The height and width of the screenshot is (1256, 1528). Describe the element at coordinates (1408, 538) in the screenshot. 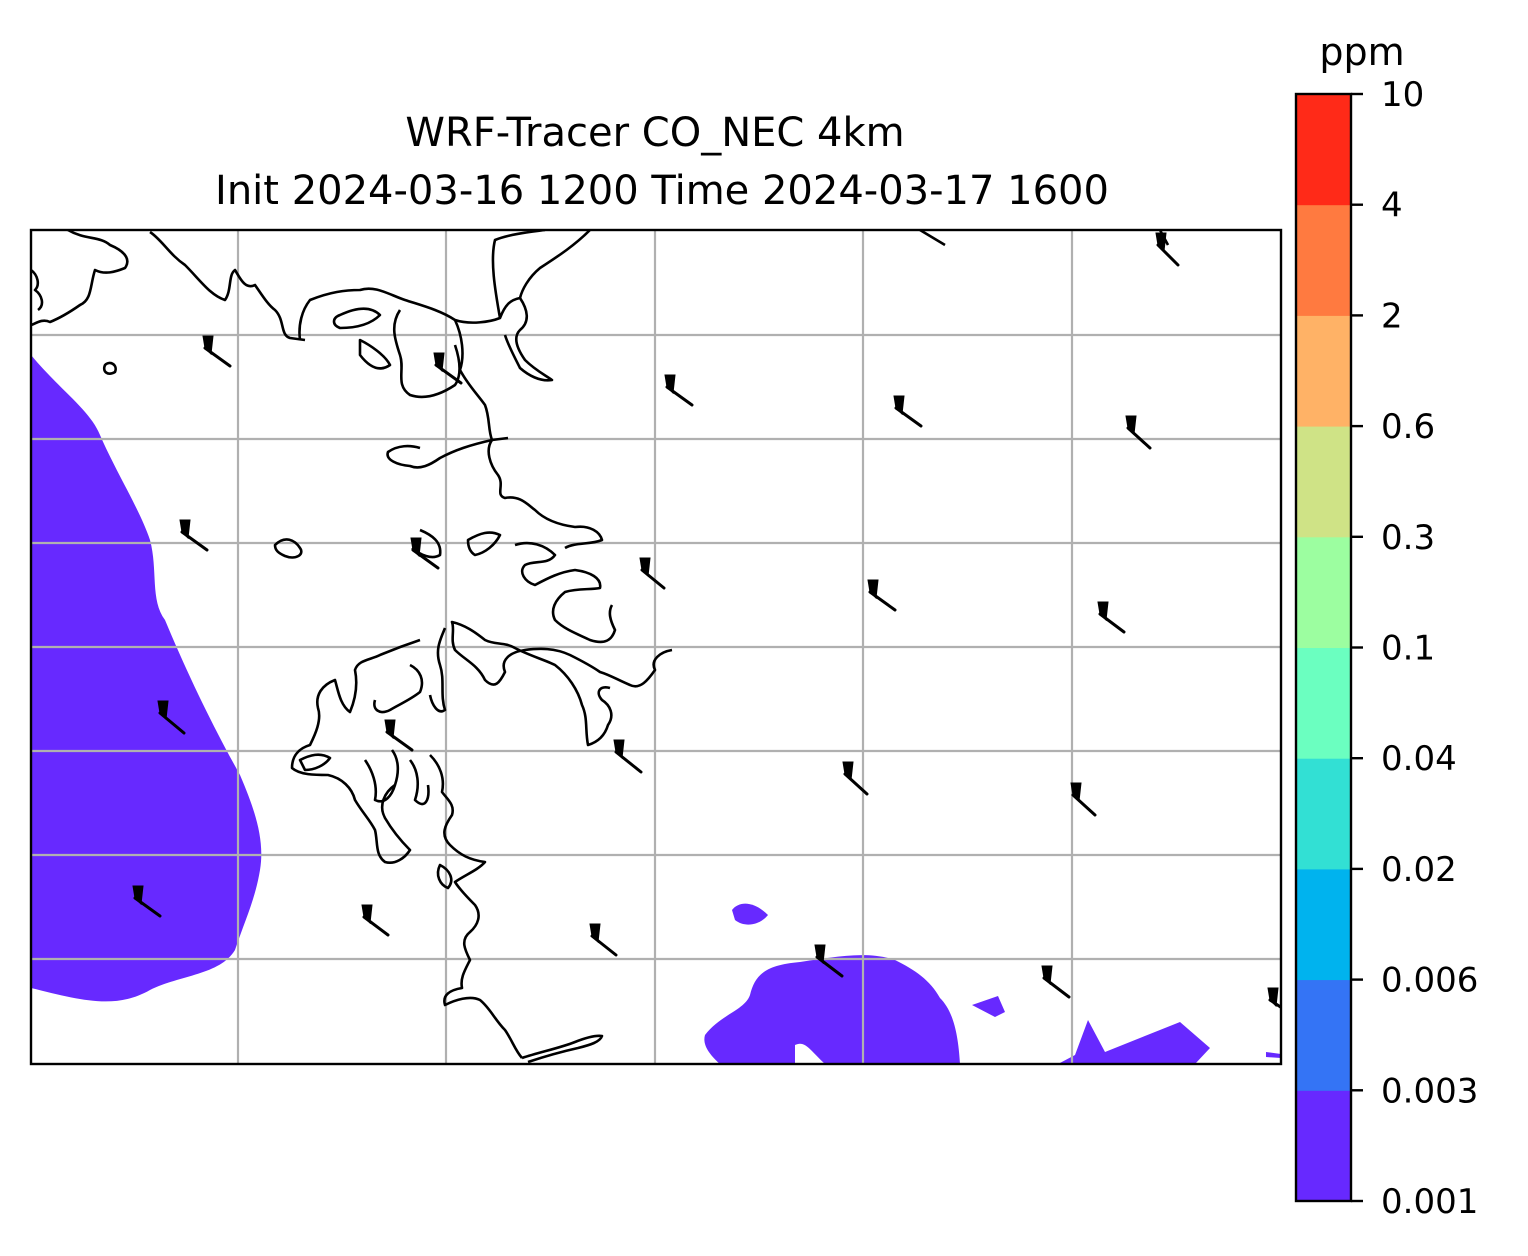

I see `colorbar-tick-label: 0.3` at that location.